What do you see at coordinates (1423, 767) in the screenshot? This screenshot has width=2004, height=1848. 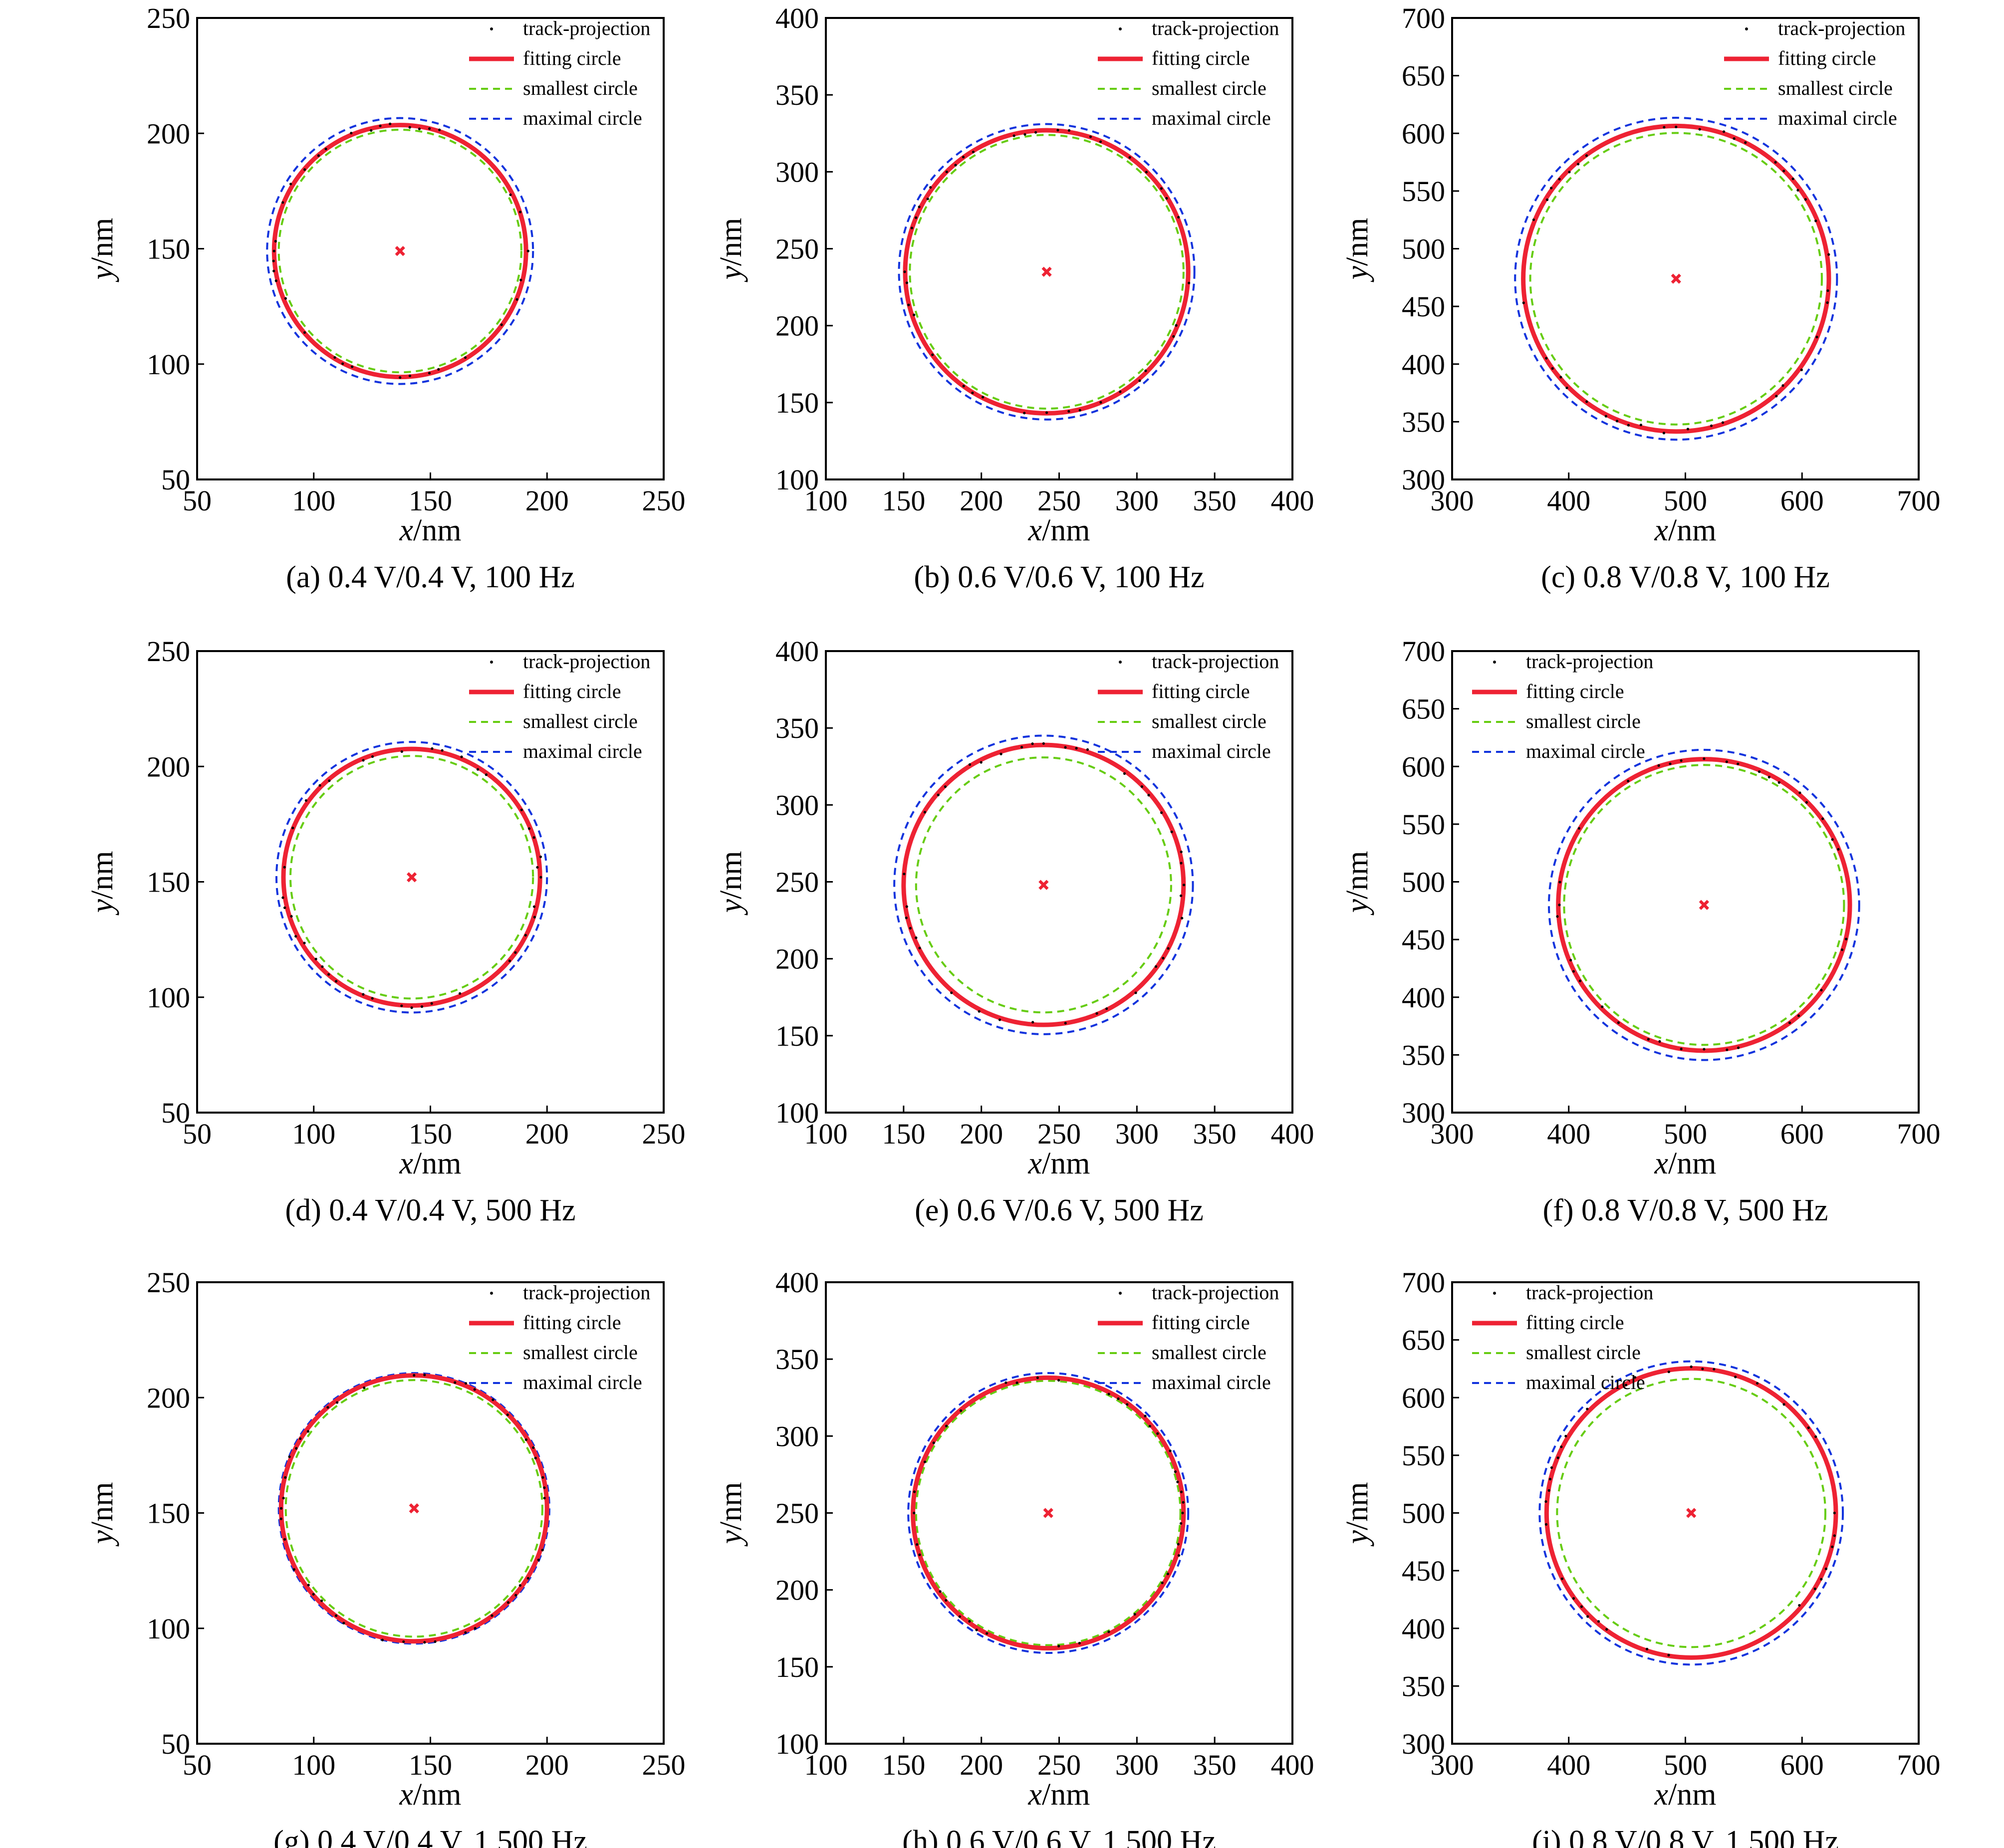 I see `y-tick-label: 600` at bounding box center [1423, 767].